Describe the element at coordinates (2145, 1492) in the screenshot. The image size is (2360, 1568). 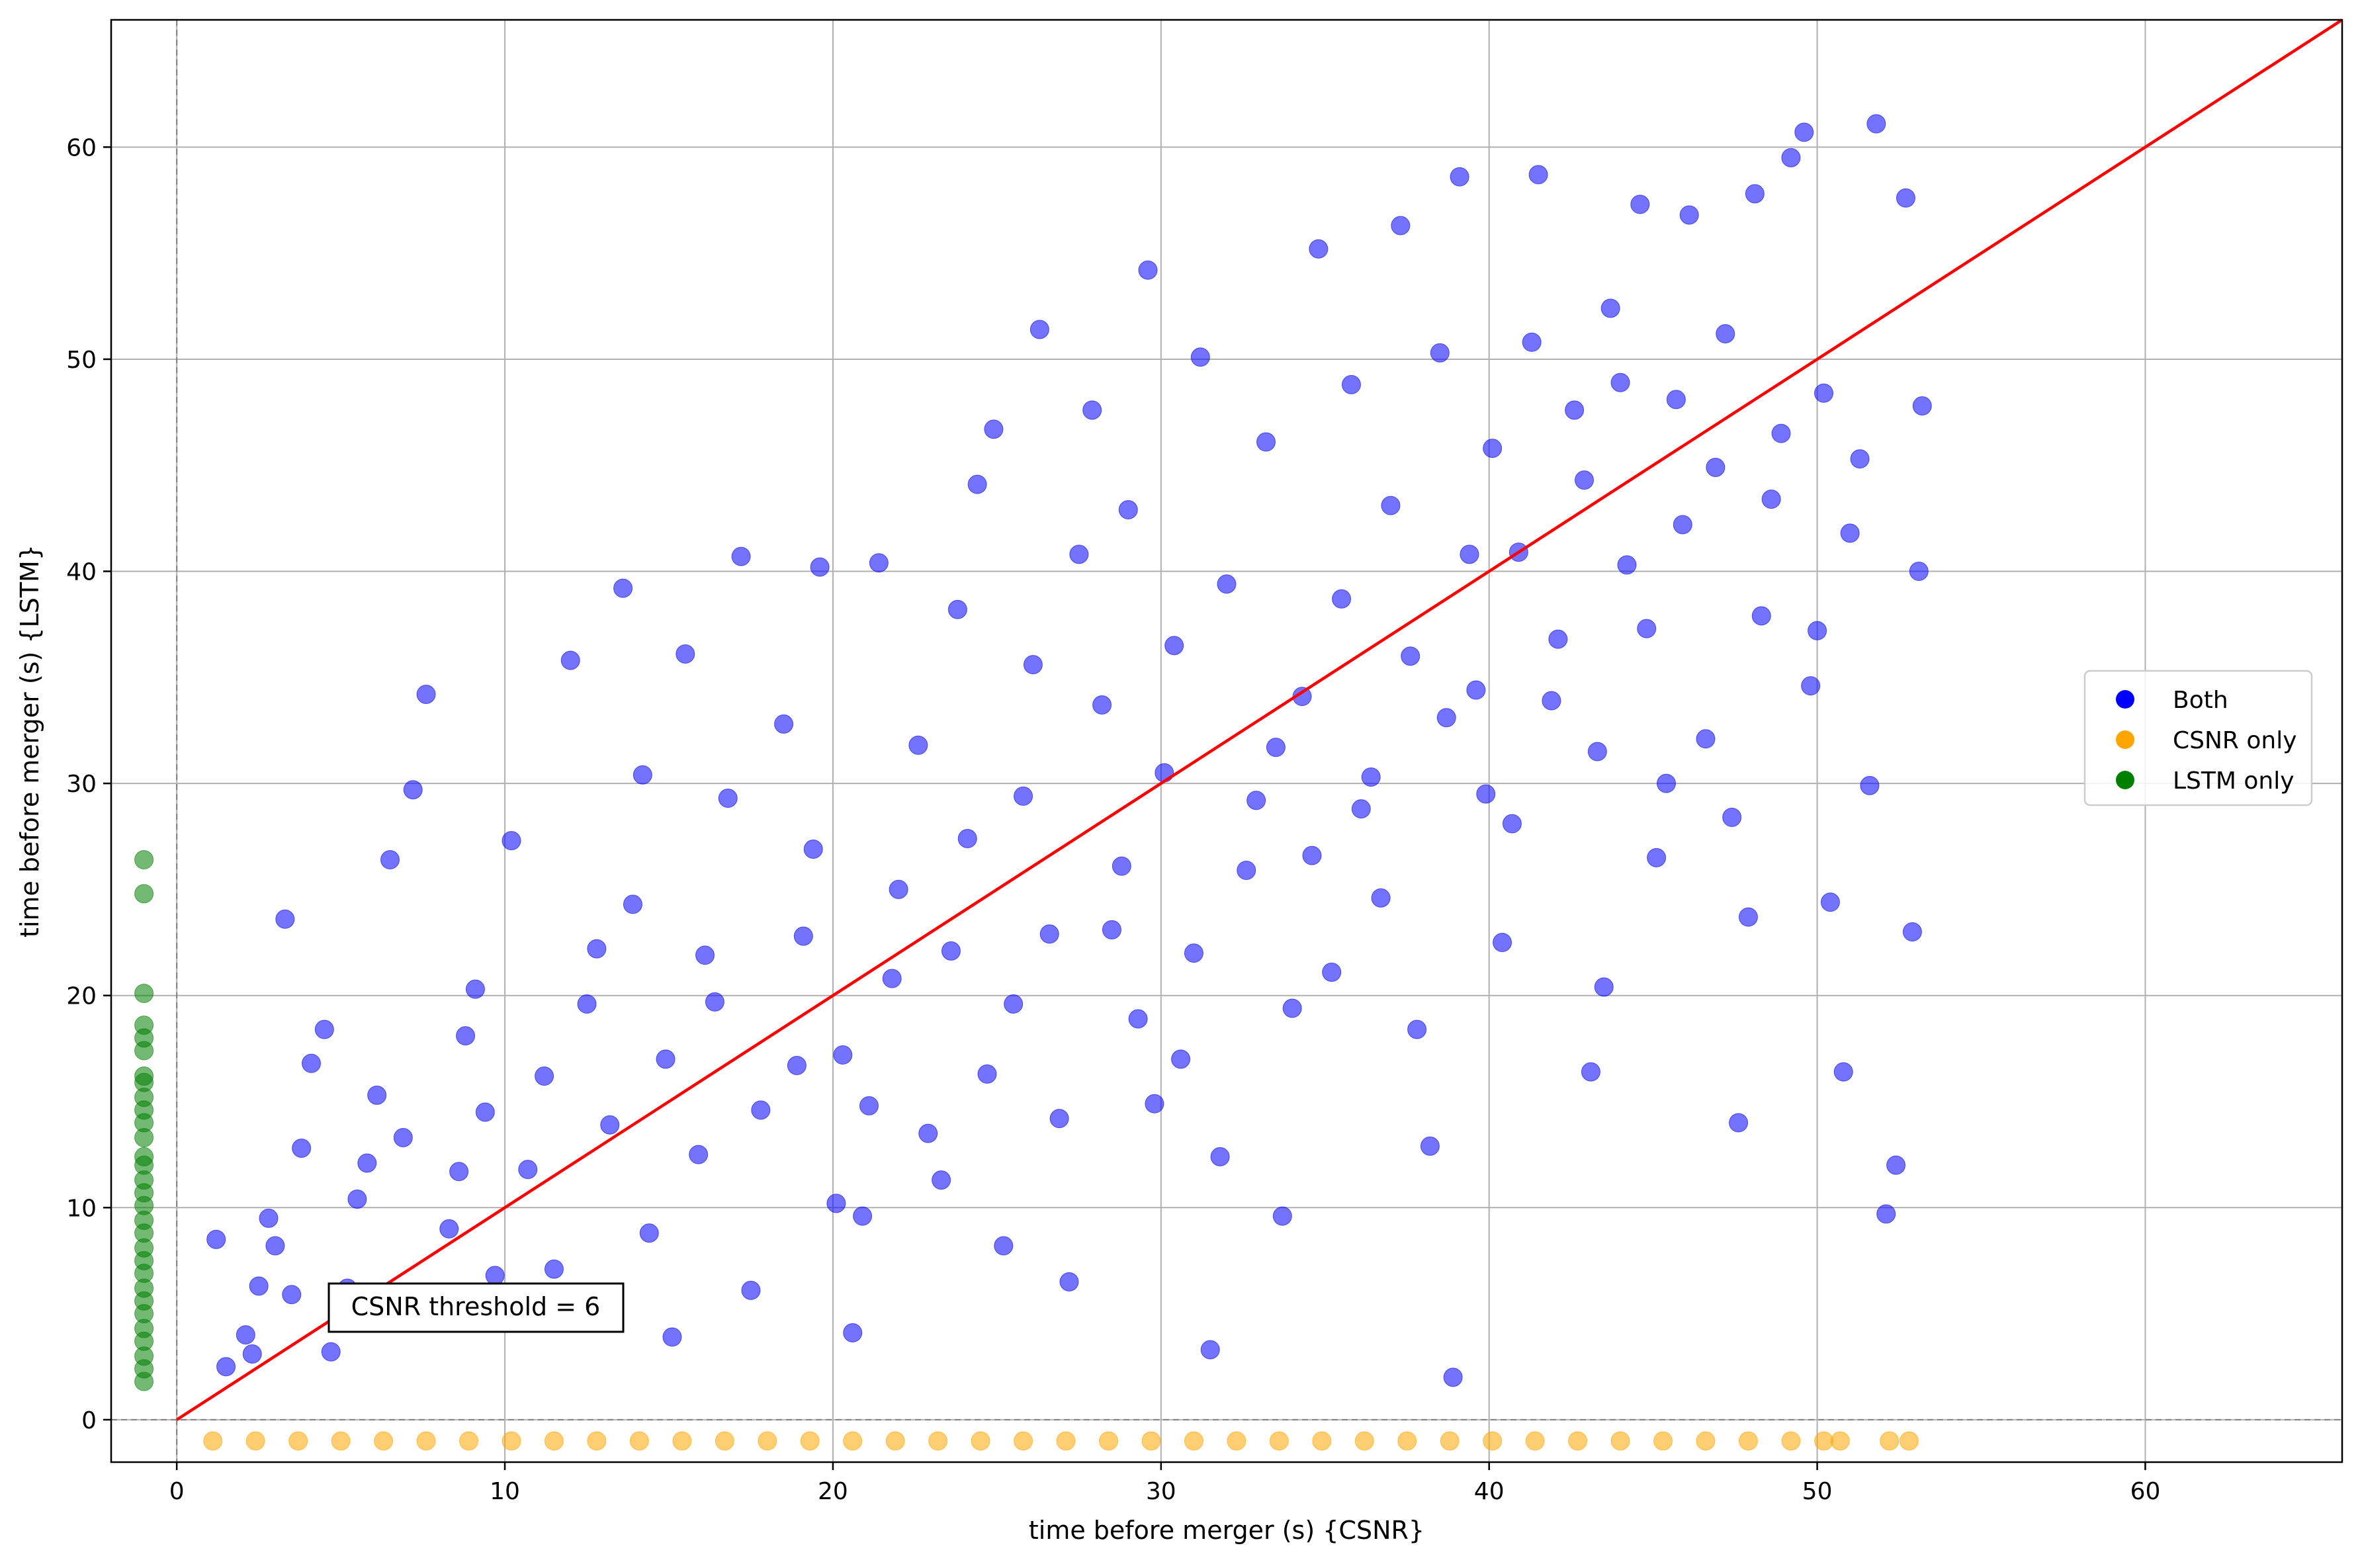
I see `x-tick-label: 60` at that location.